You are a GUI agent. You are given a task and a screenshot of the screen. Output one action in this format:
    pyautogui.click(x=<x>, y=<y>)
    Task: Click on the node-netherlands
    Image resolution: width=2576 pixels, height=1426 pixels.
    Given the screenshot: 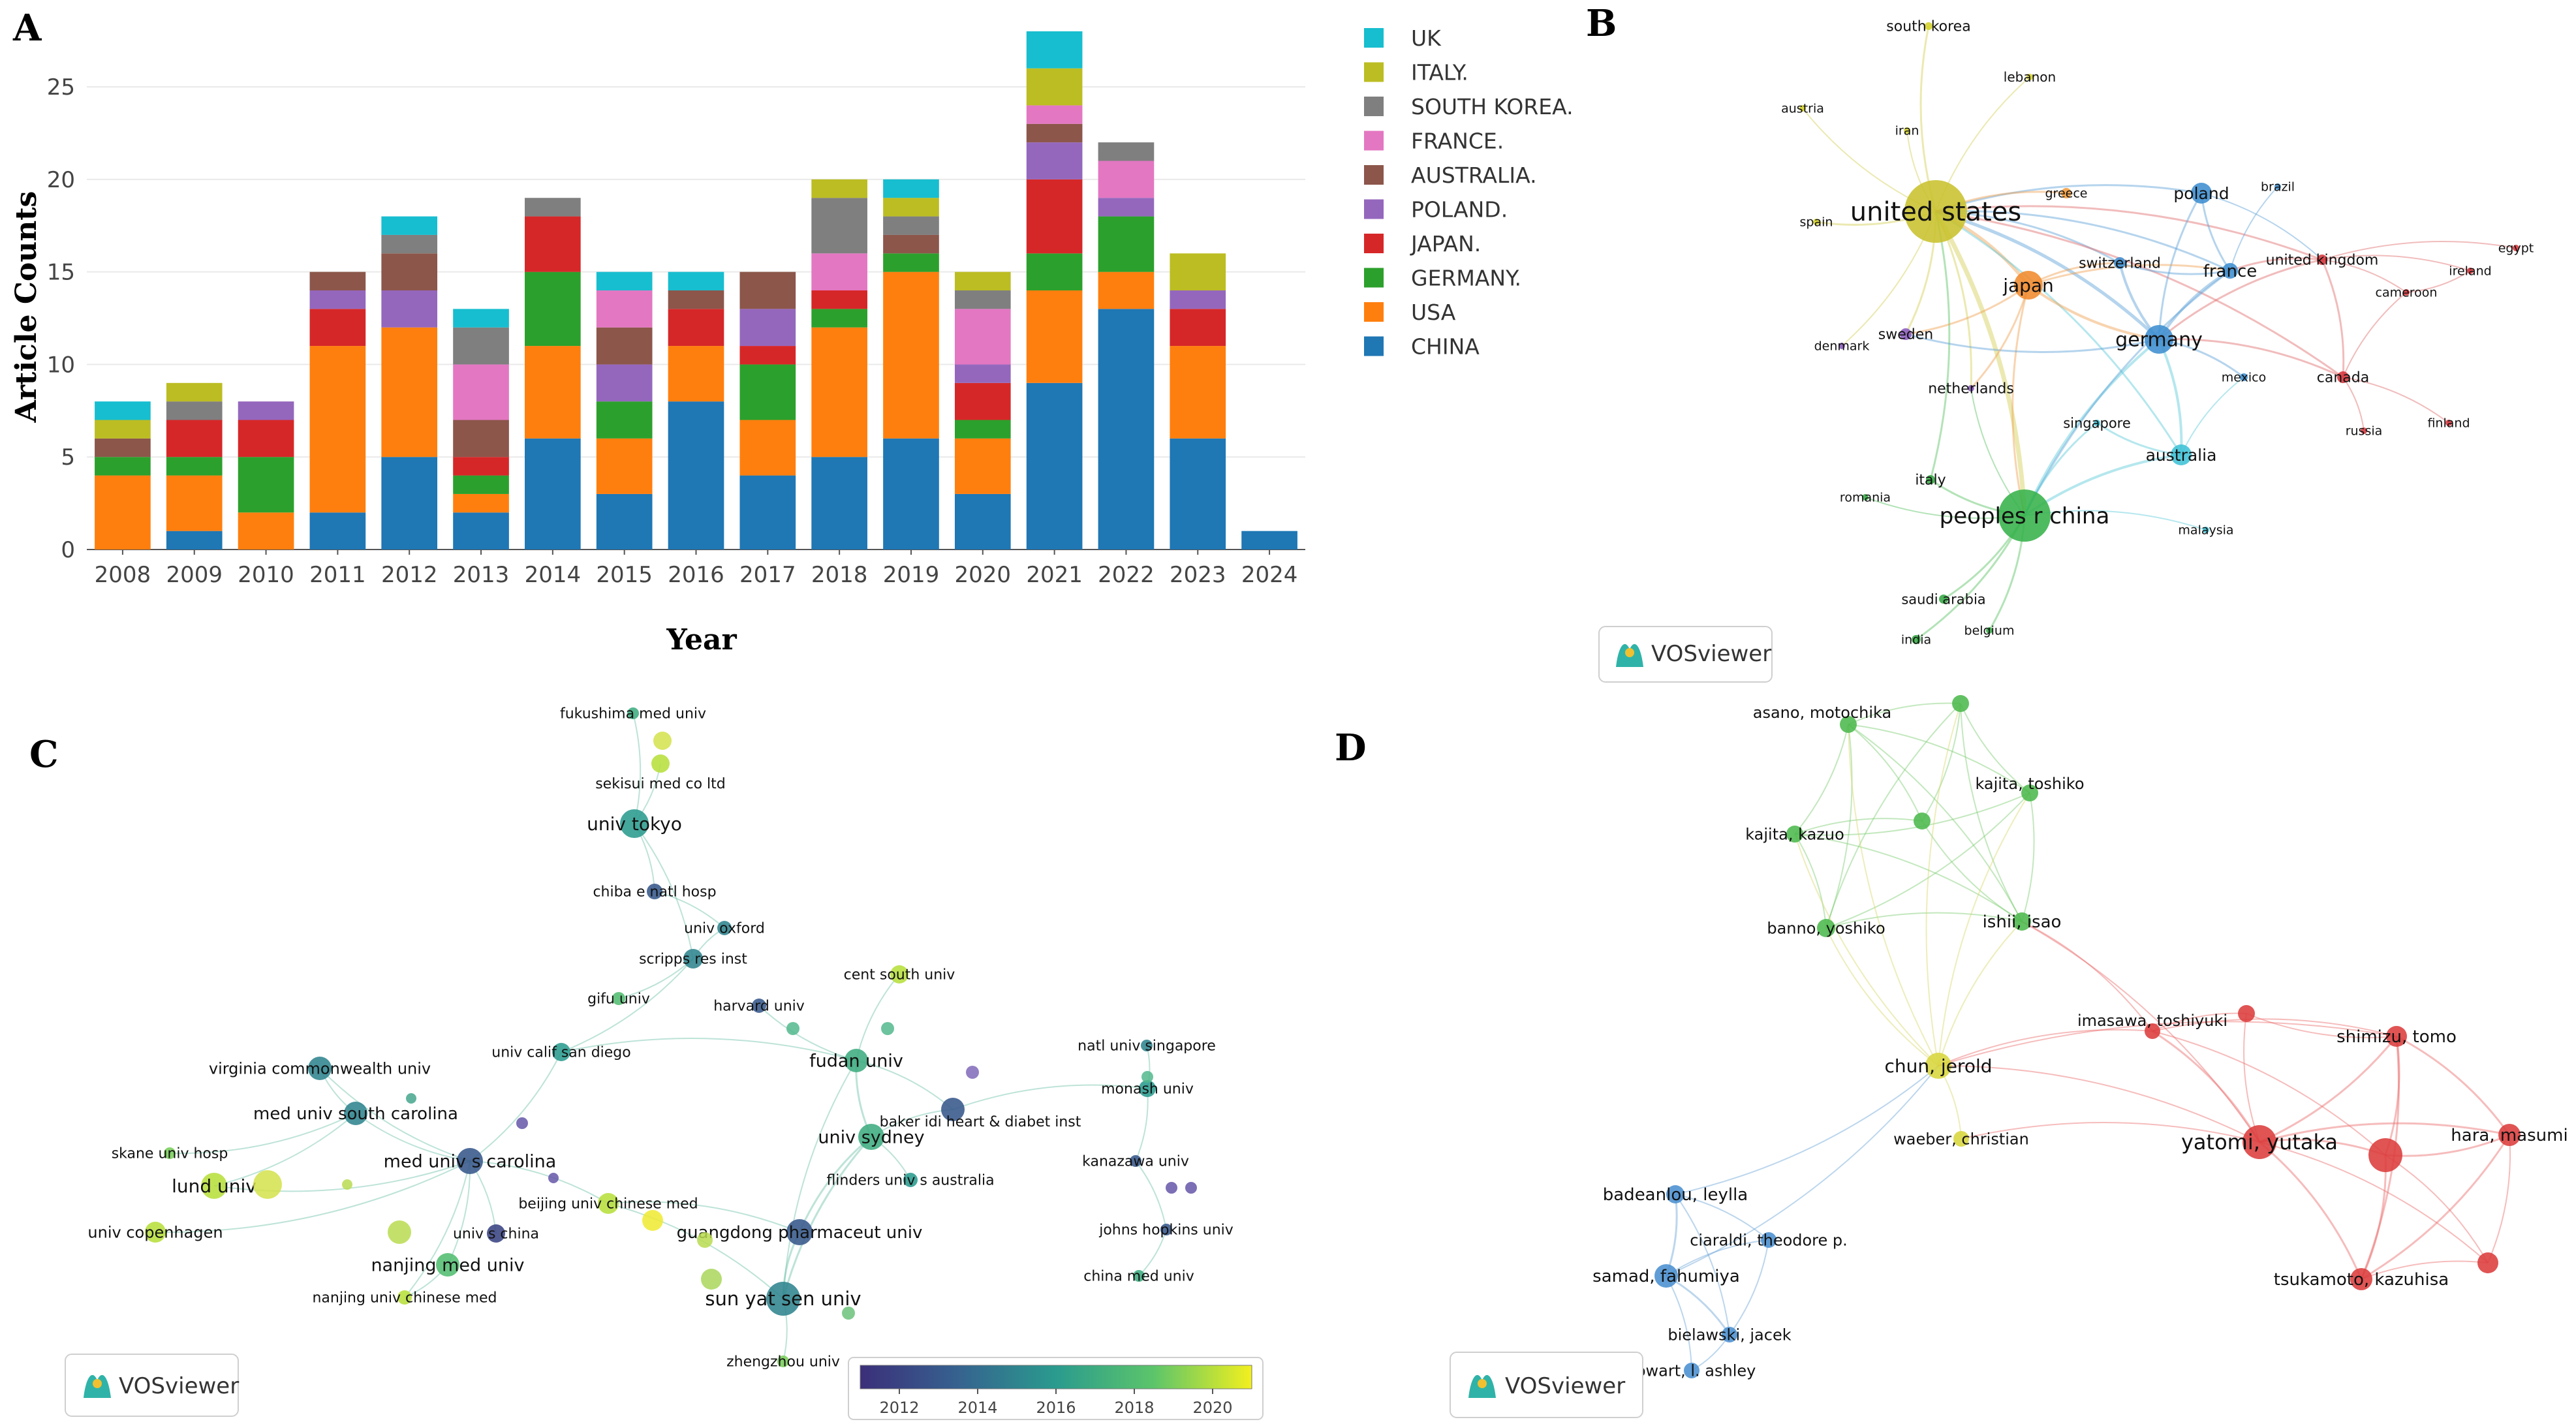 What is the action you would take?
    pyautogui.click(x=1971, y=388)
    